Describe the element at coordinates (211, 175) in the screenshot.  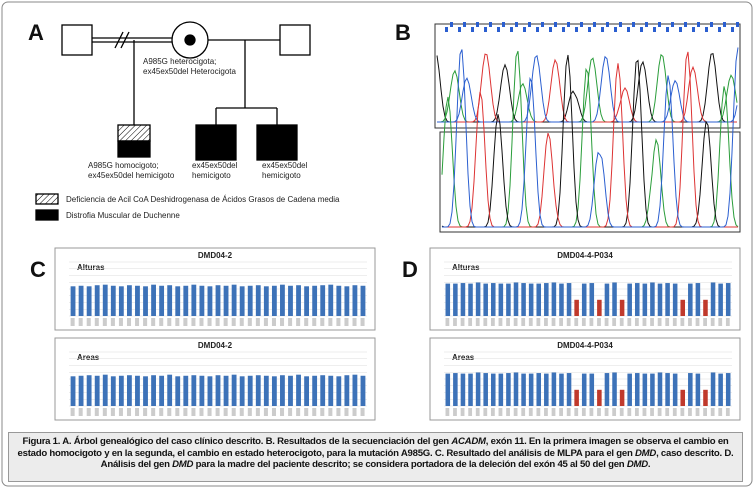
I see `child-label: hemicigoto` at that location.